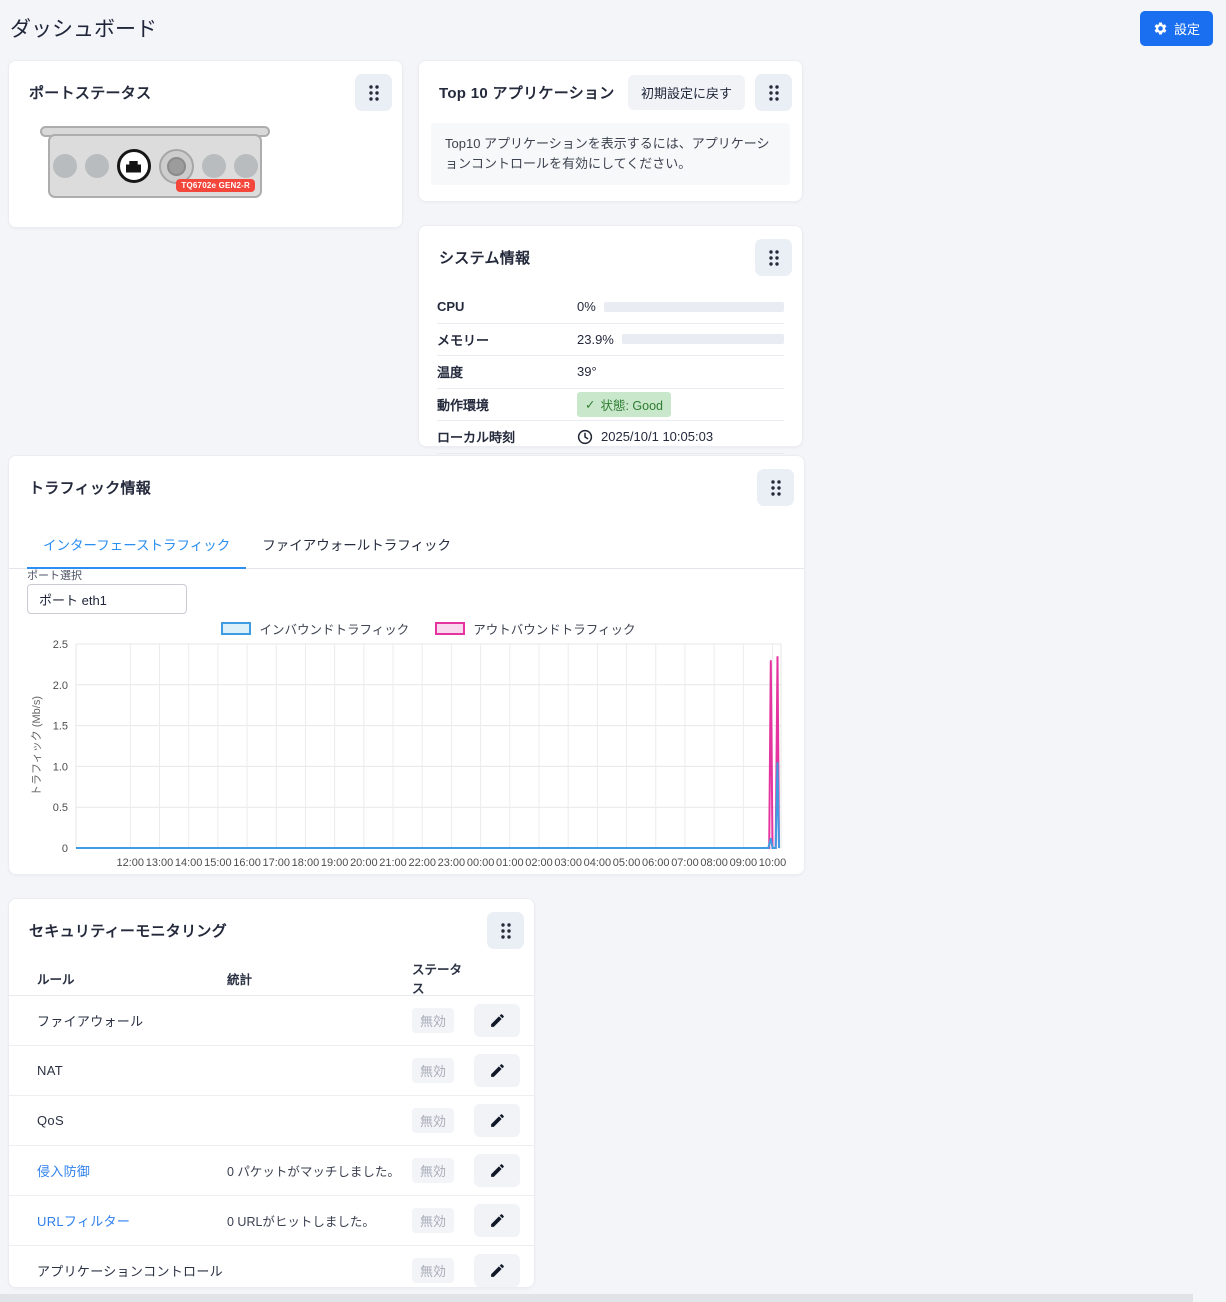 Image resolution: width=1226 pixels, height=1302 pixels. I want to click on ethernet-port-icon, so click(133, 166).